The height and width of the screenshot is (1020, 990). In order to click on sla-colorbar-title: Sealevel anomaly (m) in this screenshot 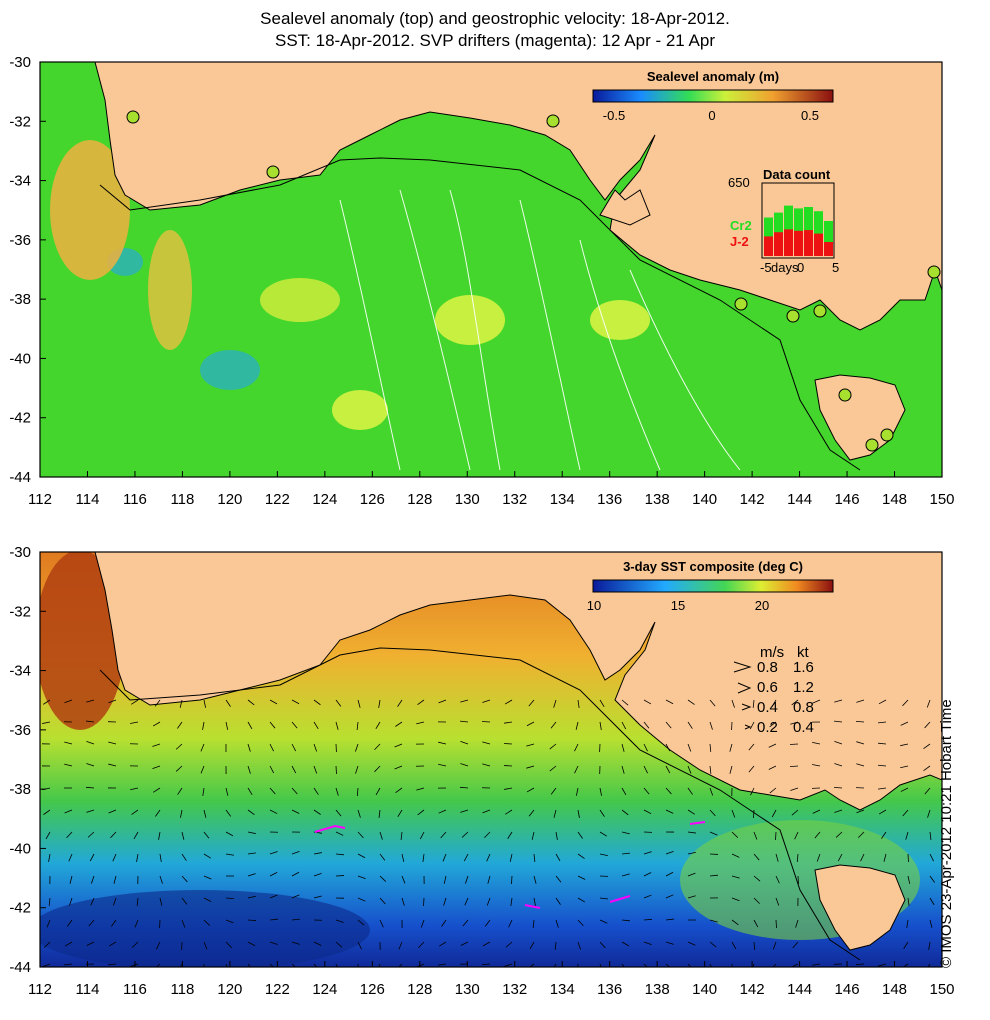, I will do `click(713, 76)`.